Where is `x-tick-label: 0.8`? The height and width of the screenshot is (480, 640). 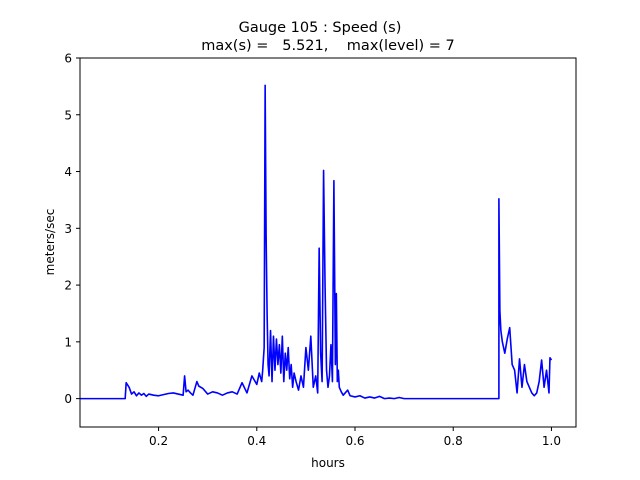 x-tick-label: 0.8 is located at coordinates (453, 441).